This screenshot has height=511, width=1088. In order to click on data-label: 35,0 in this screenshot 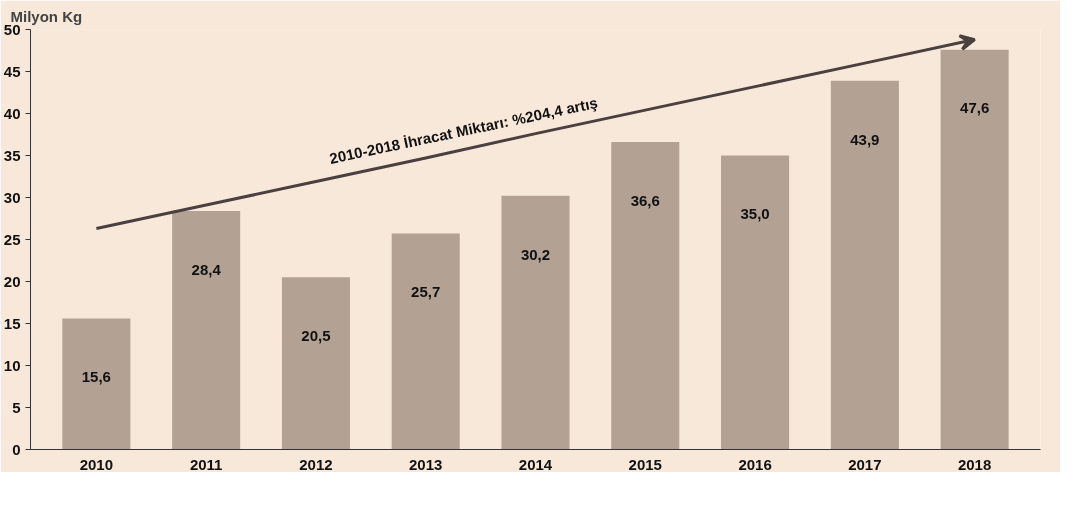, I will do `click(755, 214)`.